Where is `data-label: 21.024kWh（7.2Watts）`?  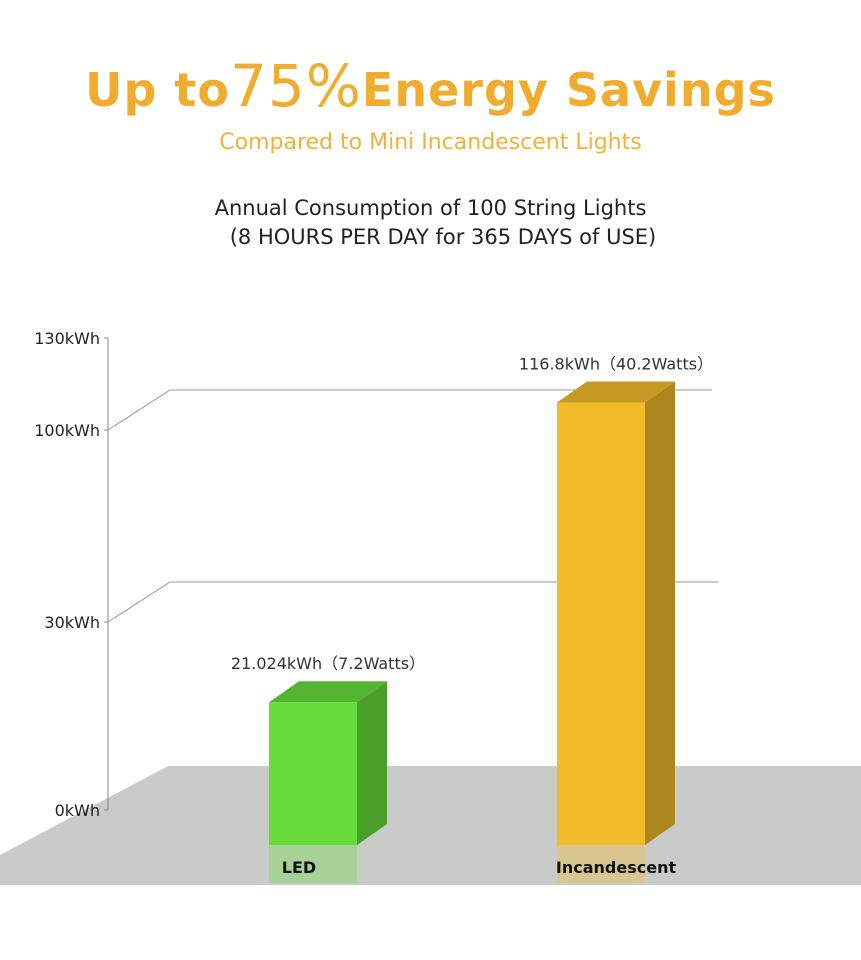 data-label: 21.024kWh（7.2Watts） is located at coordinates (328, 663).